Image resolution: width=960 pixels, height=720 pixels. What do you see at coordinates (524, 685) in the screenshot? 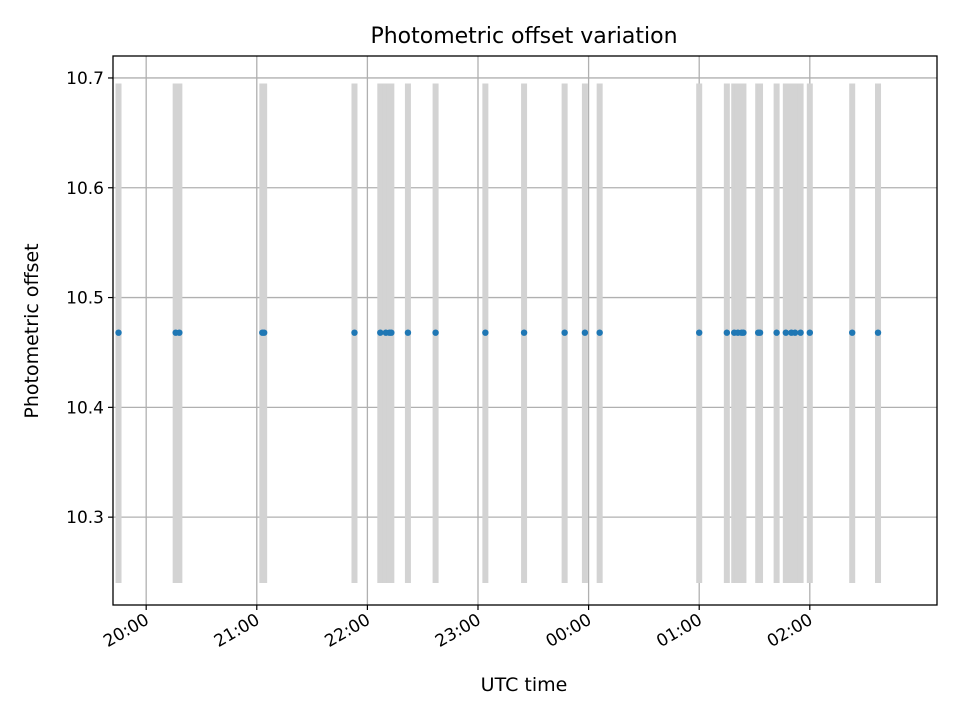
I see `x-axis-label: UTC time` at bounding box center [524, 685].